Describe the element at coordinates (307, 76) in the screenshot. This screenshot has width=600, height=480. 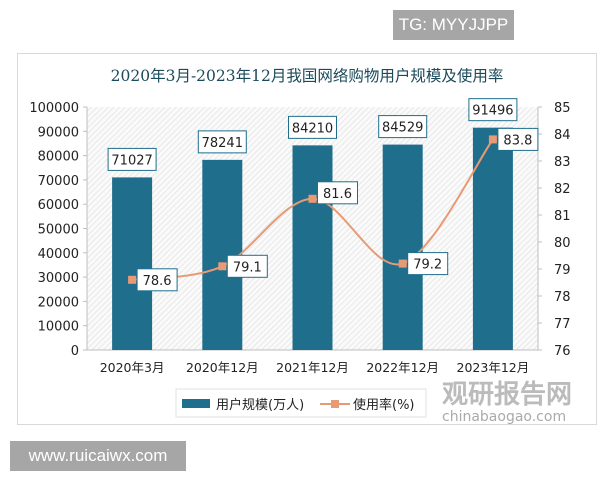
I see `chart-title: 2020年3月-2023年12月我国网络购物用户规模及使用率` at that location.